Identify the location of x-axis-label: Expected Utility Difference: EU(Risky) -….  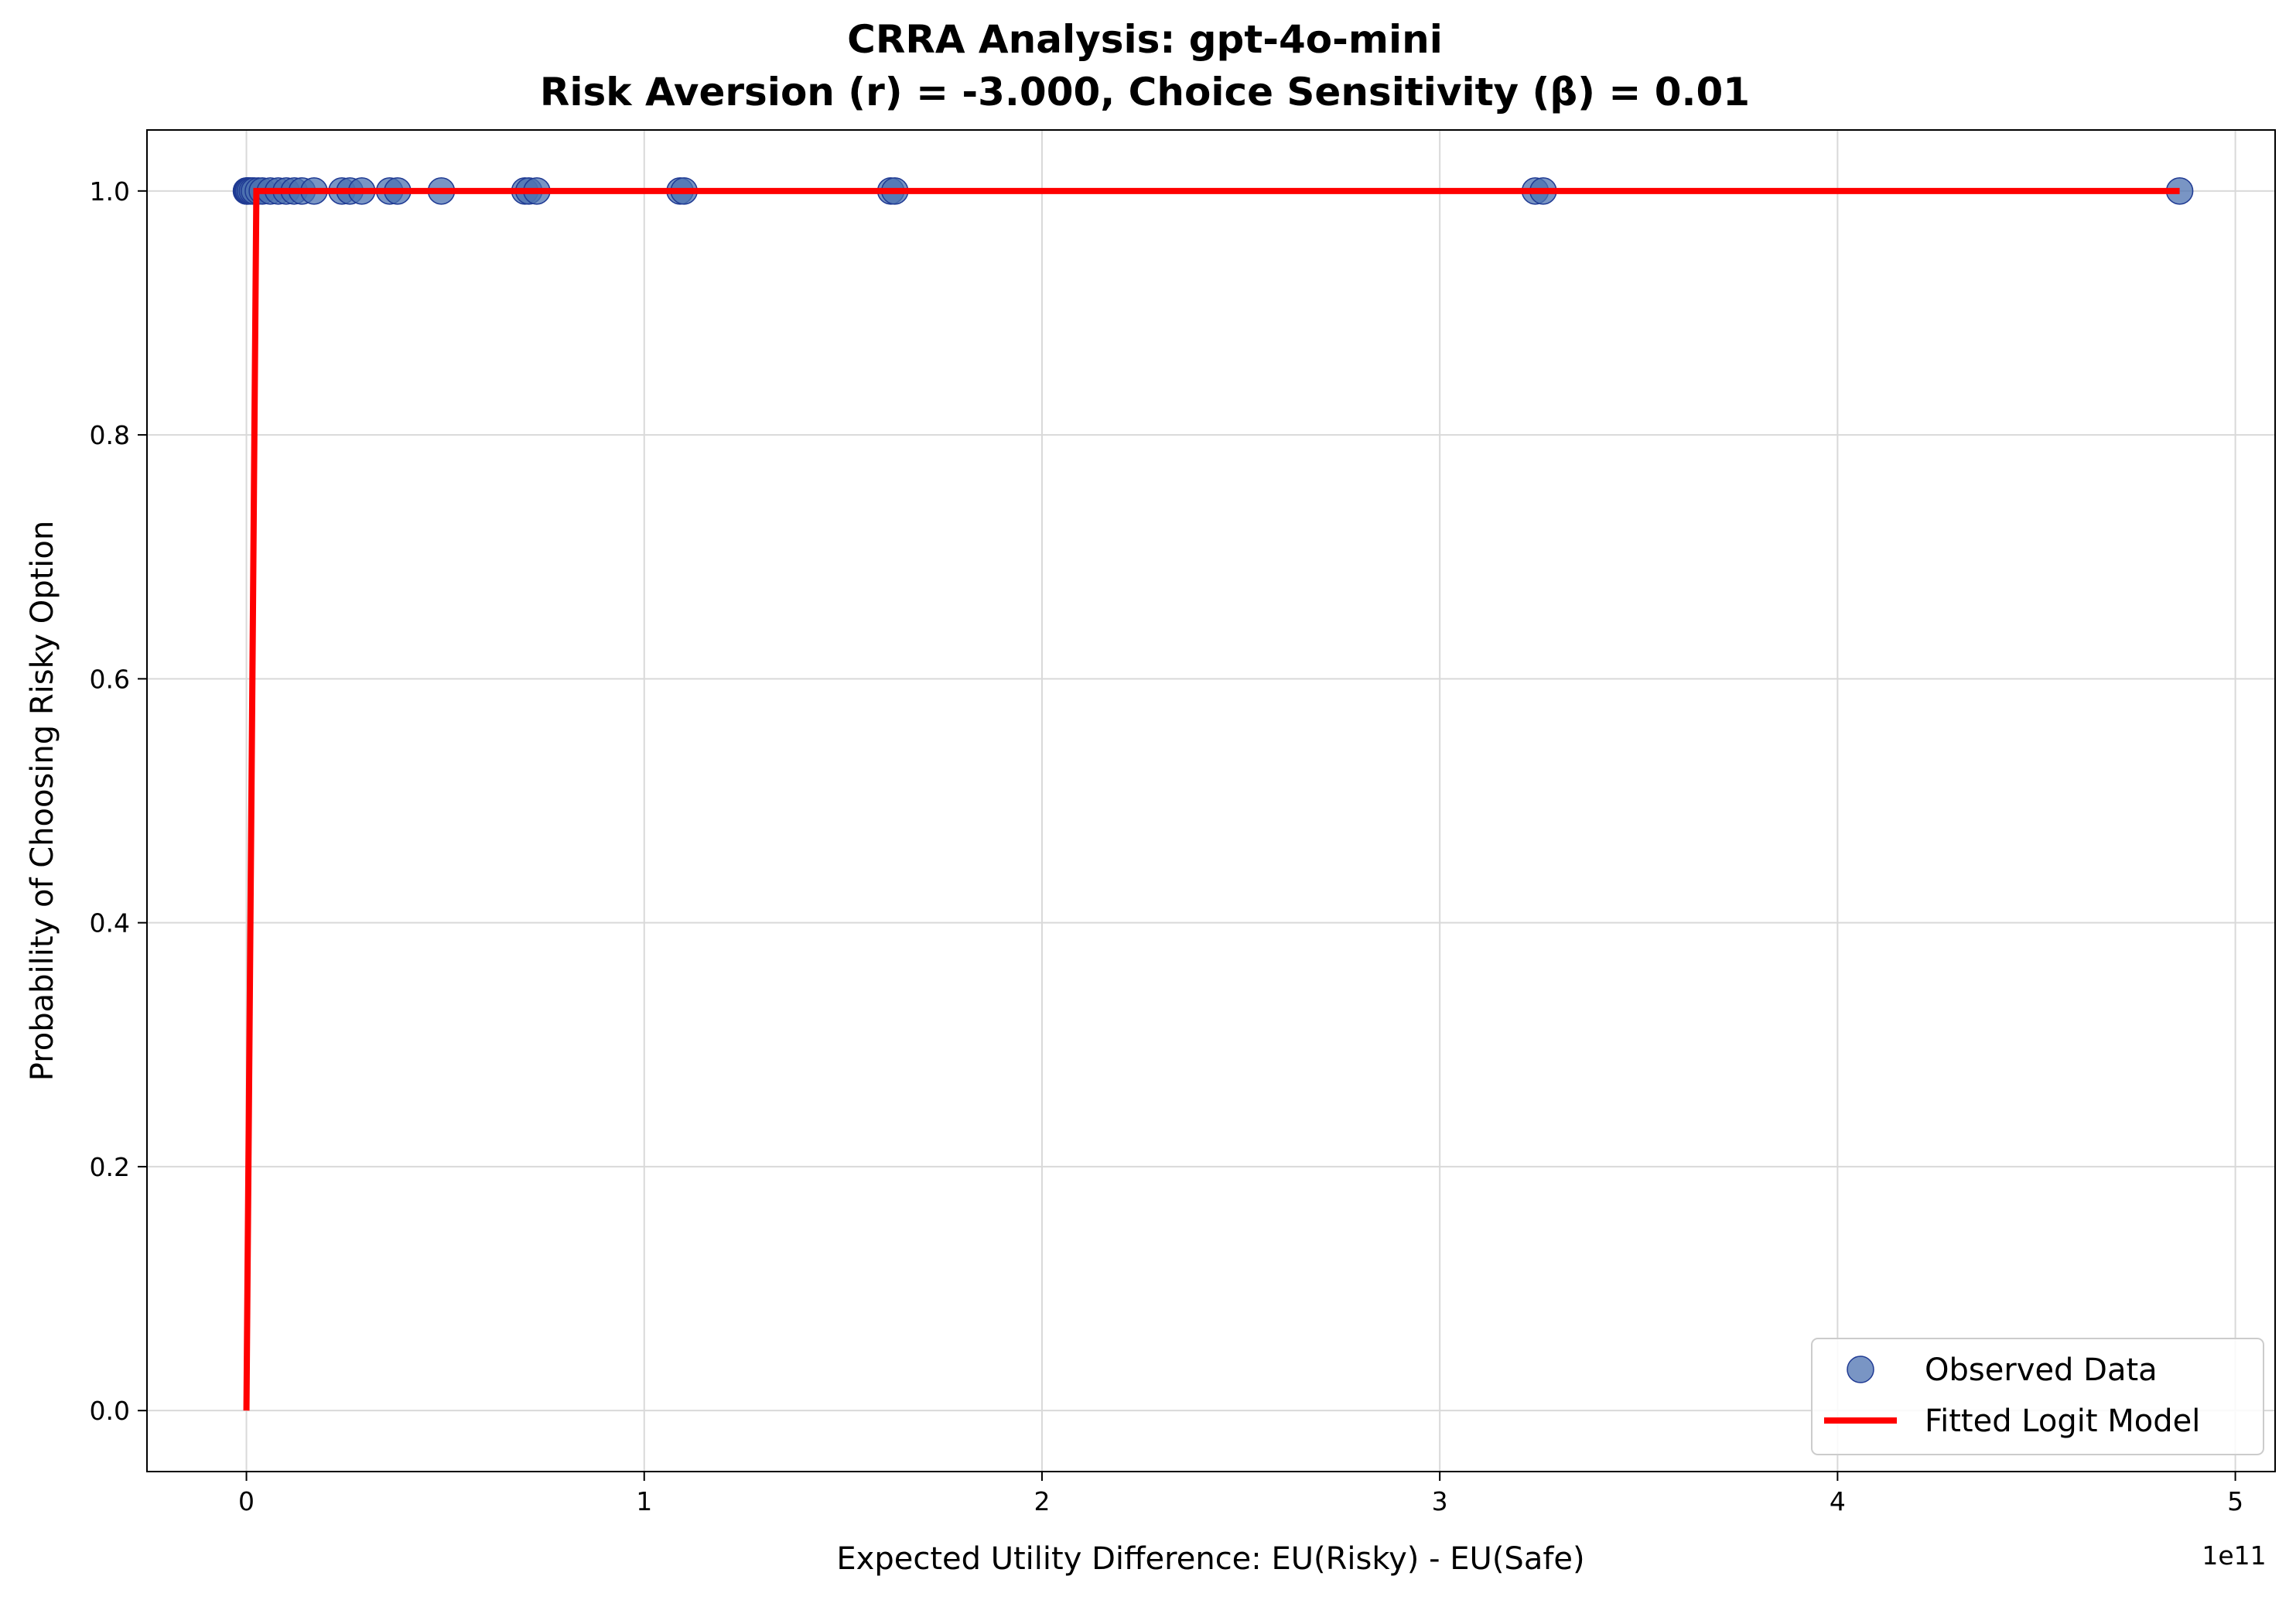
(1210, 1559).